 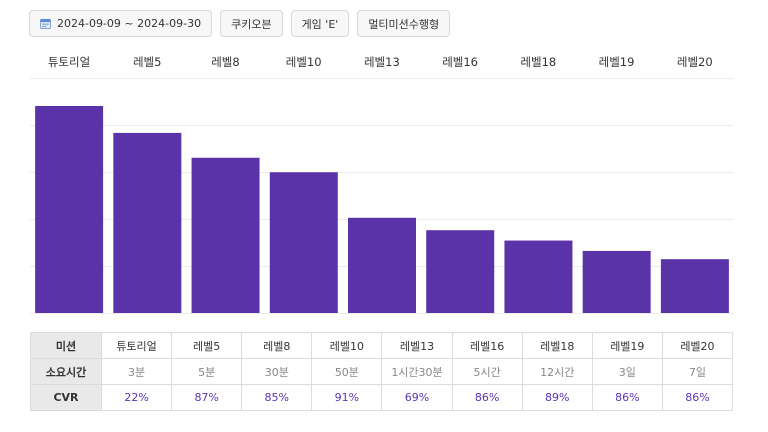 What do you see at coordinates (207, 397) in the screenshot?
I see `cvr-cell: 87%` at bounding box center [207, 397].